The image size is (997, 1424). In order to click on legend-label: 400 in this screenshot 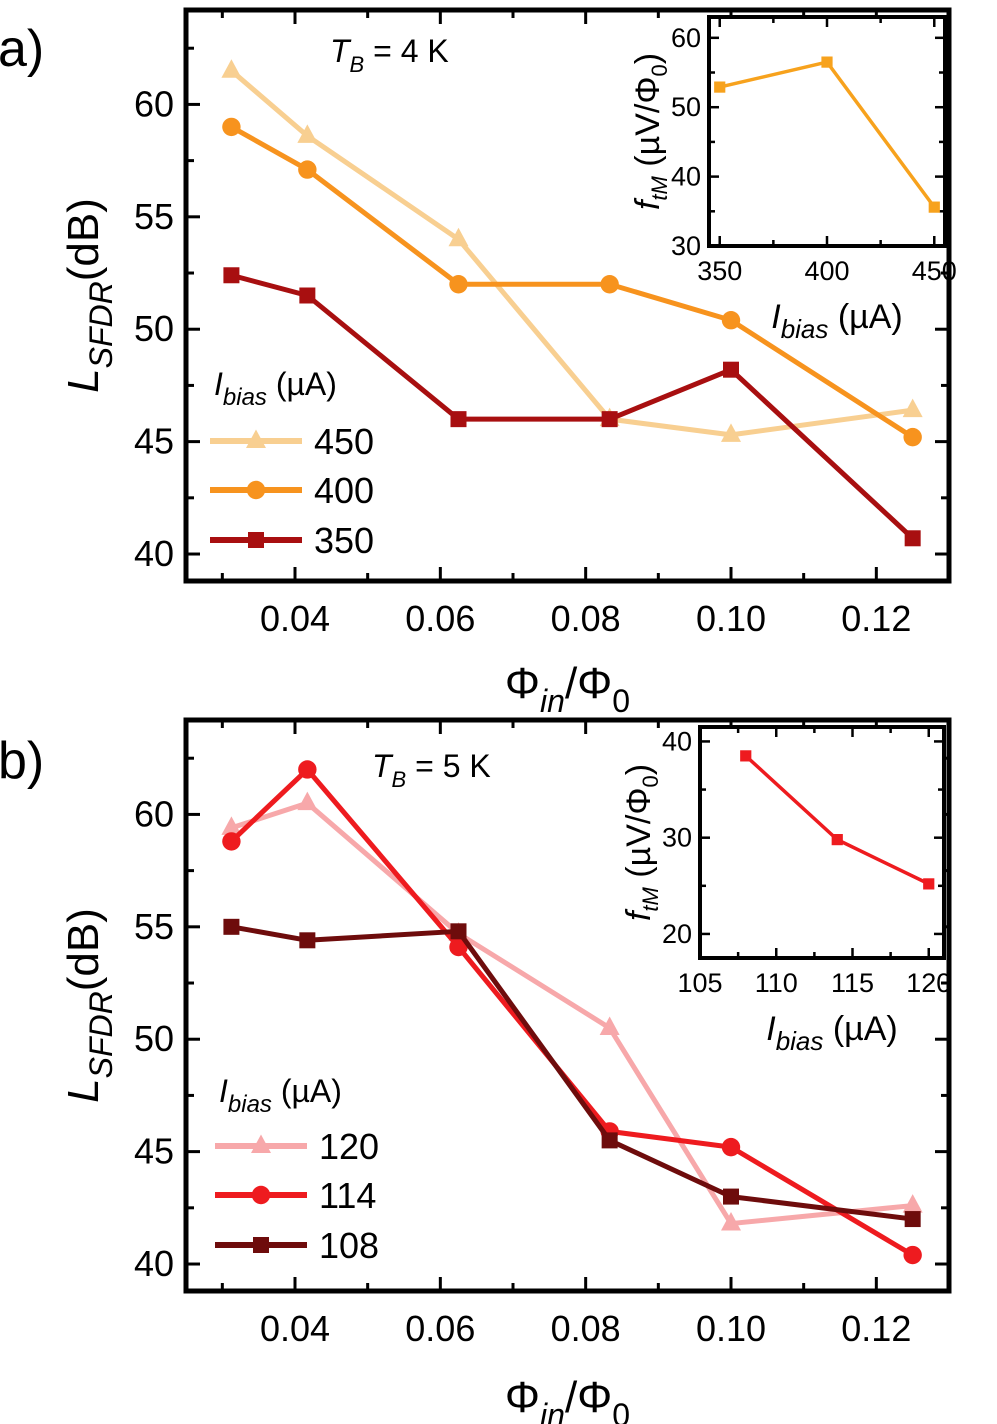, I will do `click(344, 490)`.